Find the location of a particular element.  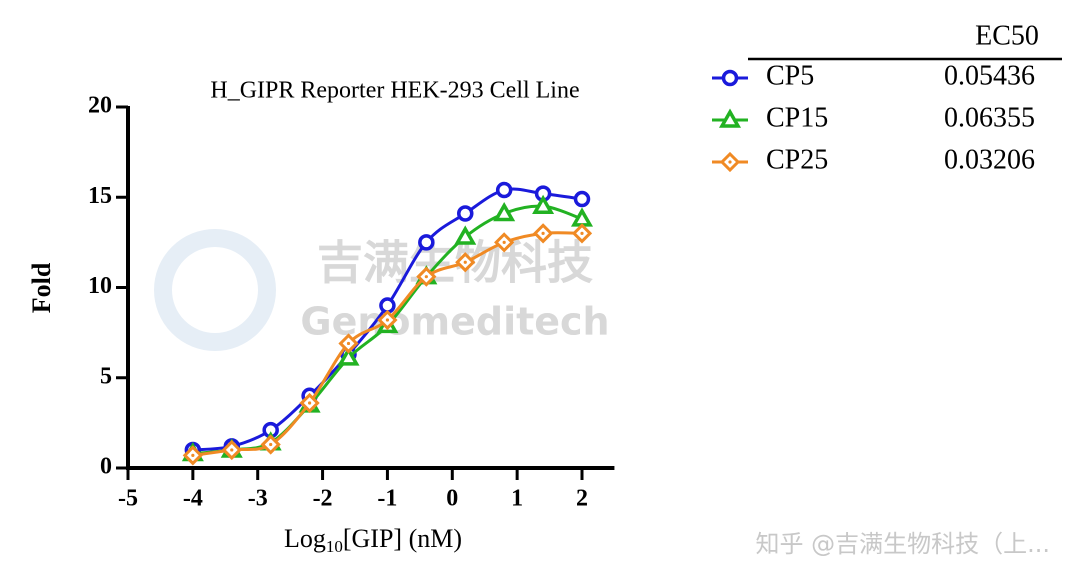

watermark-en: Genomeditech is located at coordinates (454, 322).